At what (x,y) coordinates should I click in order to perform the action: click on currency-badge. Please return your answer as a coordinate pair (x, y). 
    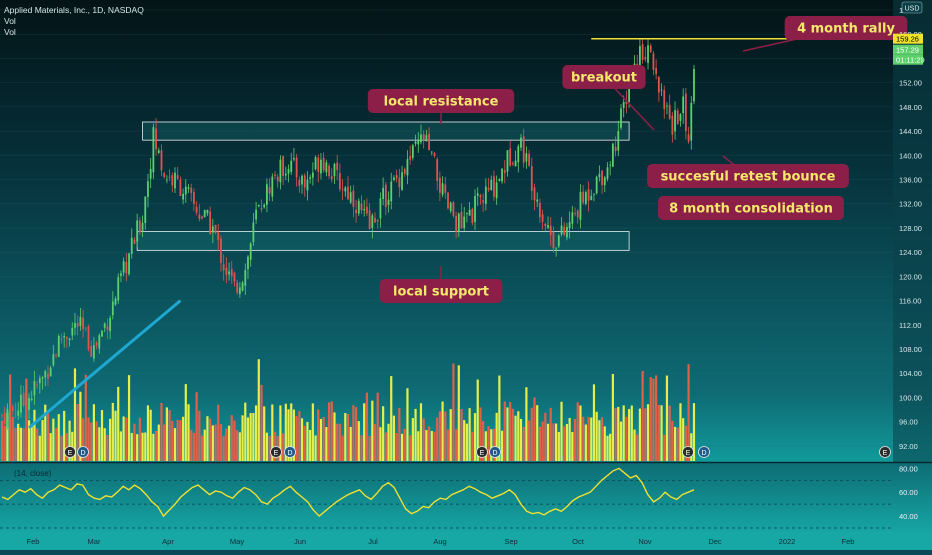
    Looking at the image, I should click on (912, 7).